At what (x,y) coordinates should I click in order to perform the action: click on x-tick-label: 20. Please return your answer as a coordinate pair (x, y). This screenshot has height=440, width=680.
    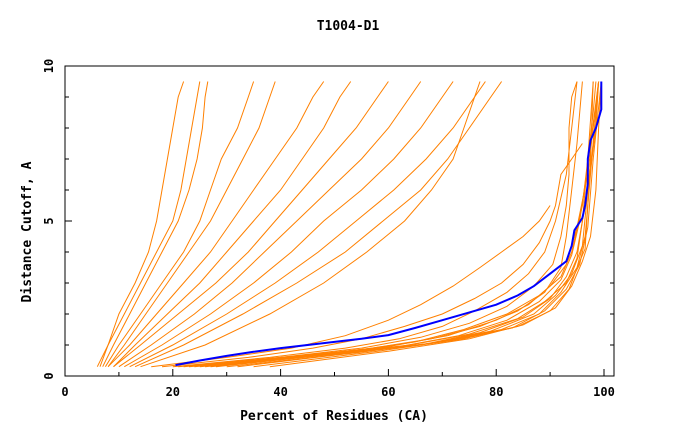
    Looking at the image, I should click on (173, 392).